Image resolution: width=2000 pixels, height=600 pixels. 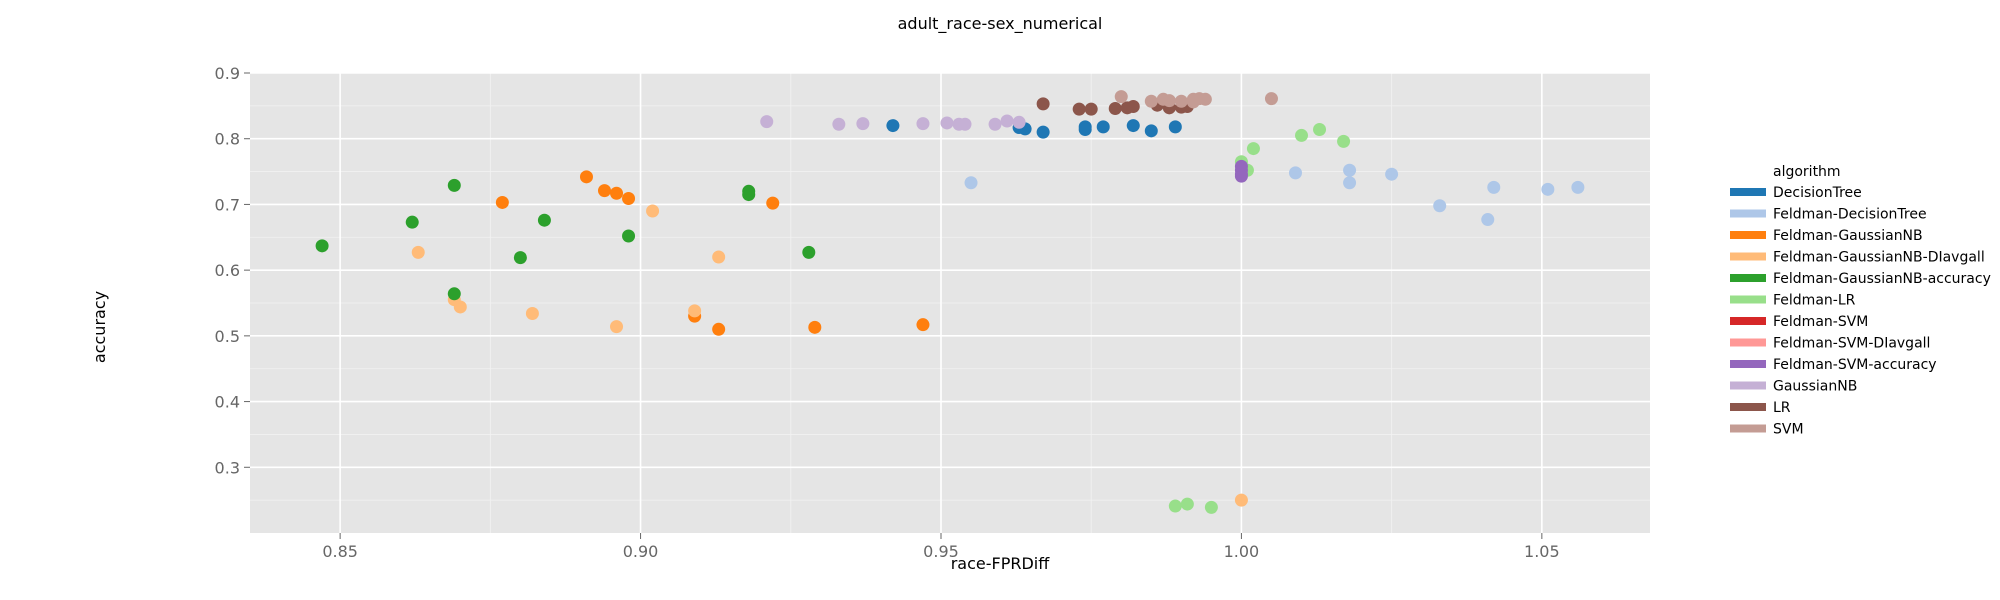 What do you see at coordinates (227, 139) in the screenshot?
I see `y-tick-label: 0.8` at bounding box center [227, 139].